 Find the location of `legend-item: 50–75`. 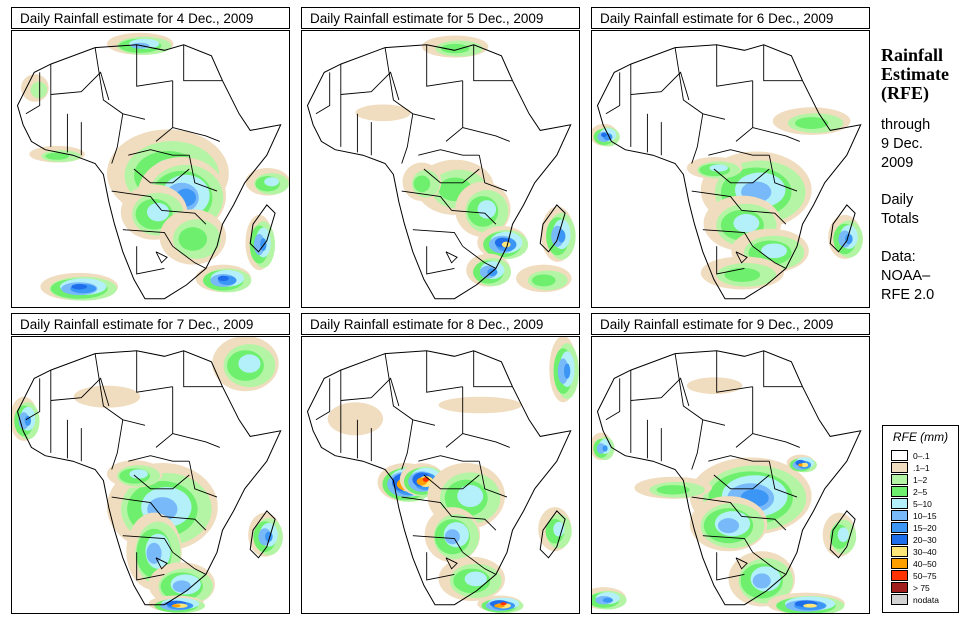

legend-item: 50–75 is located at coordinates (914, 576).